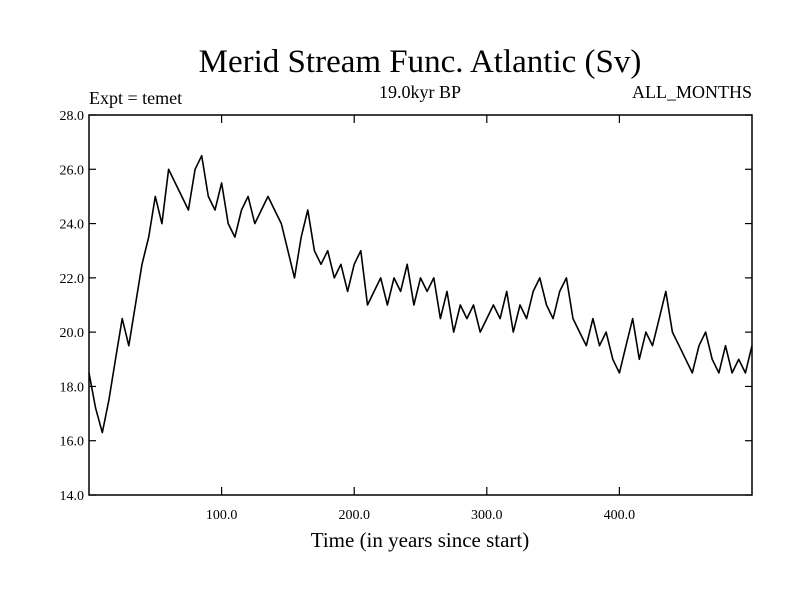  I want to click on y-tick-label: 26.0, so click(72, 170).